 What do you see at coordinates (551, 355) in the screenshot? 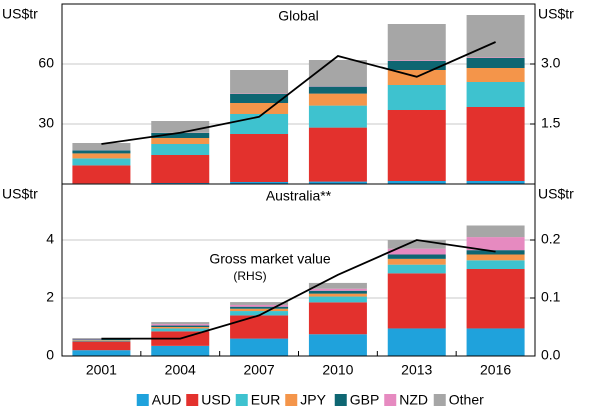
I see `y2-tick-label: 0.0` at bounding box center [551, 355].